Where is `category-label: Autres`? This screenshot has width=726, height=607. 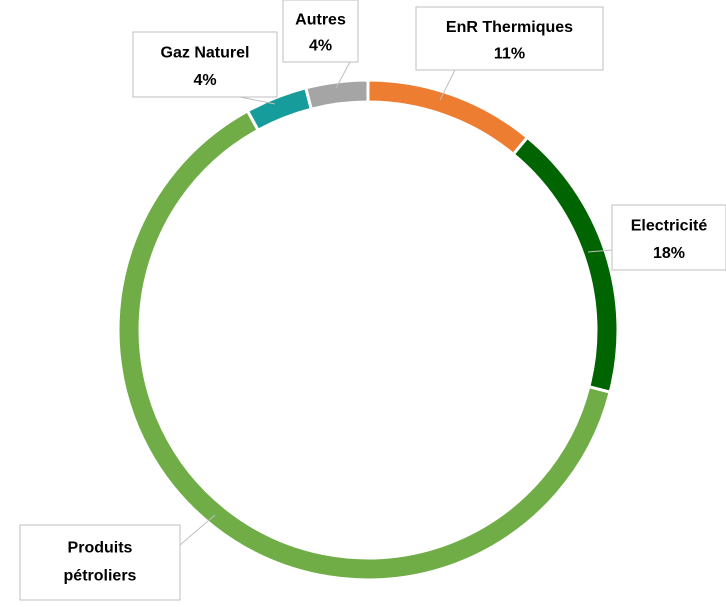 category-label: Autres is located at coordinates (320, 20).